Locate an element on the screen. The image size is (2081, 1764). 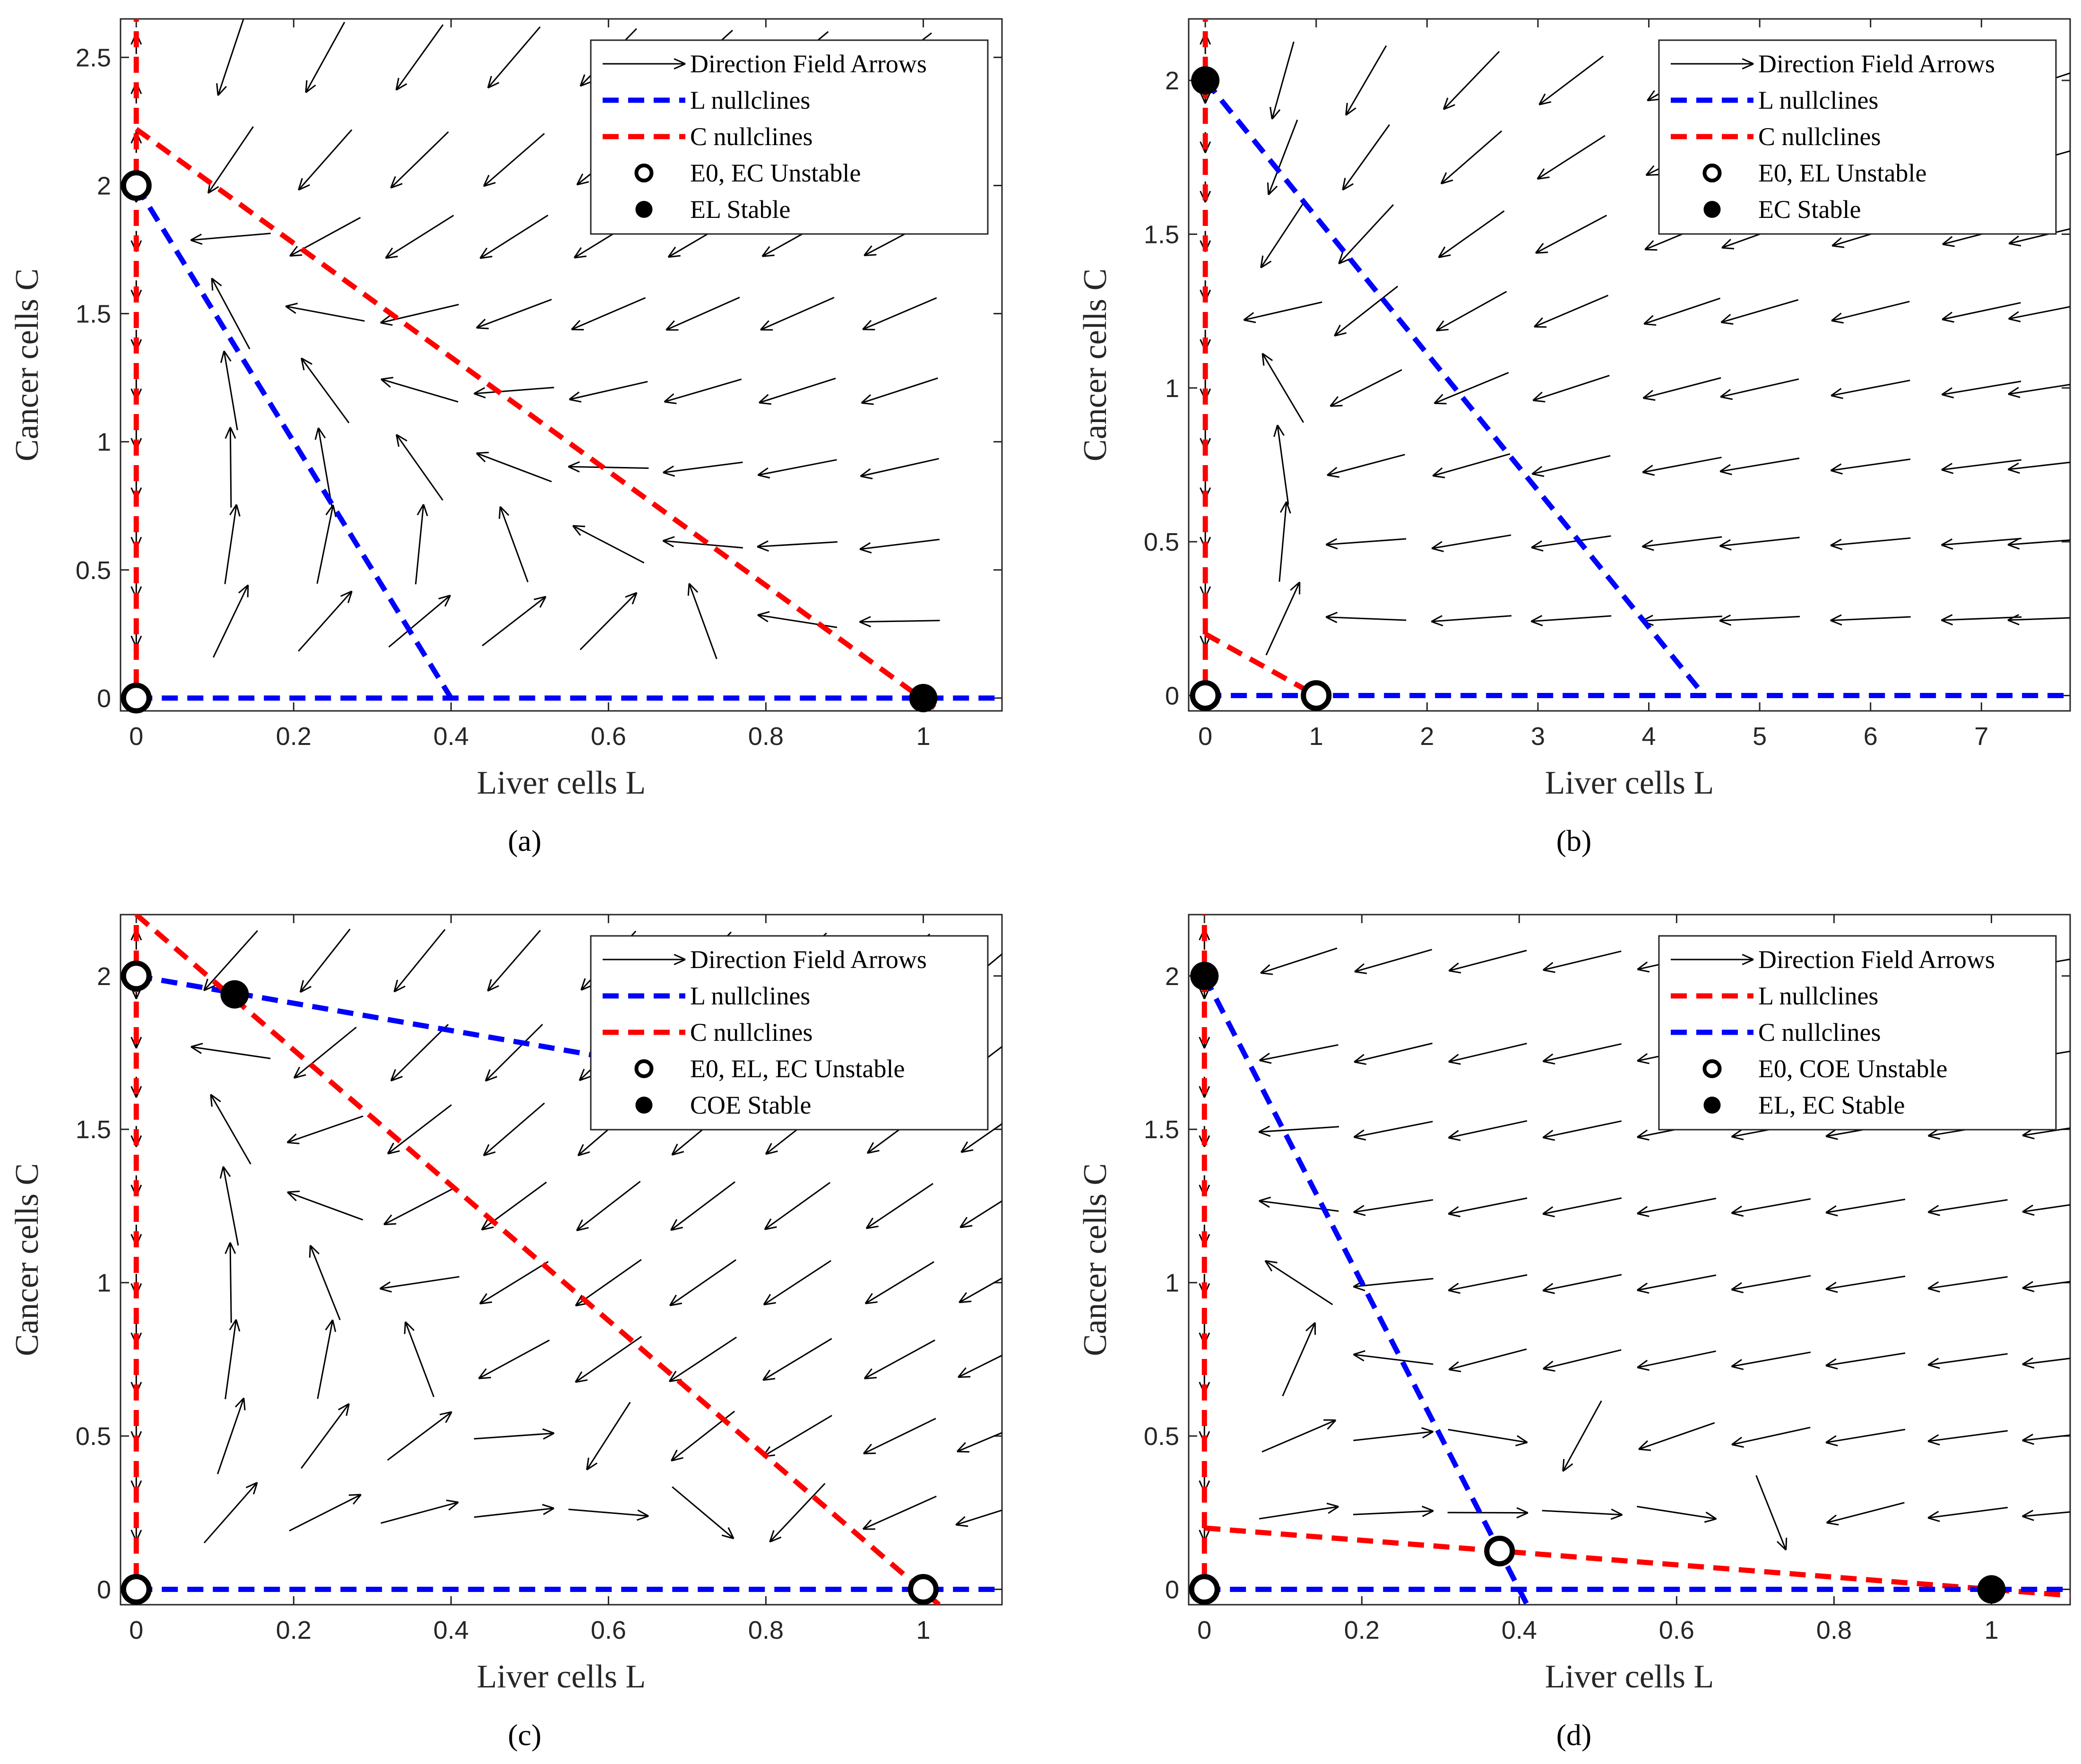
legend-label: E0, EL Unstable is located at coordinates (1842, 173).